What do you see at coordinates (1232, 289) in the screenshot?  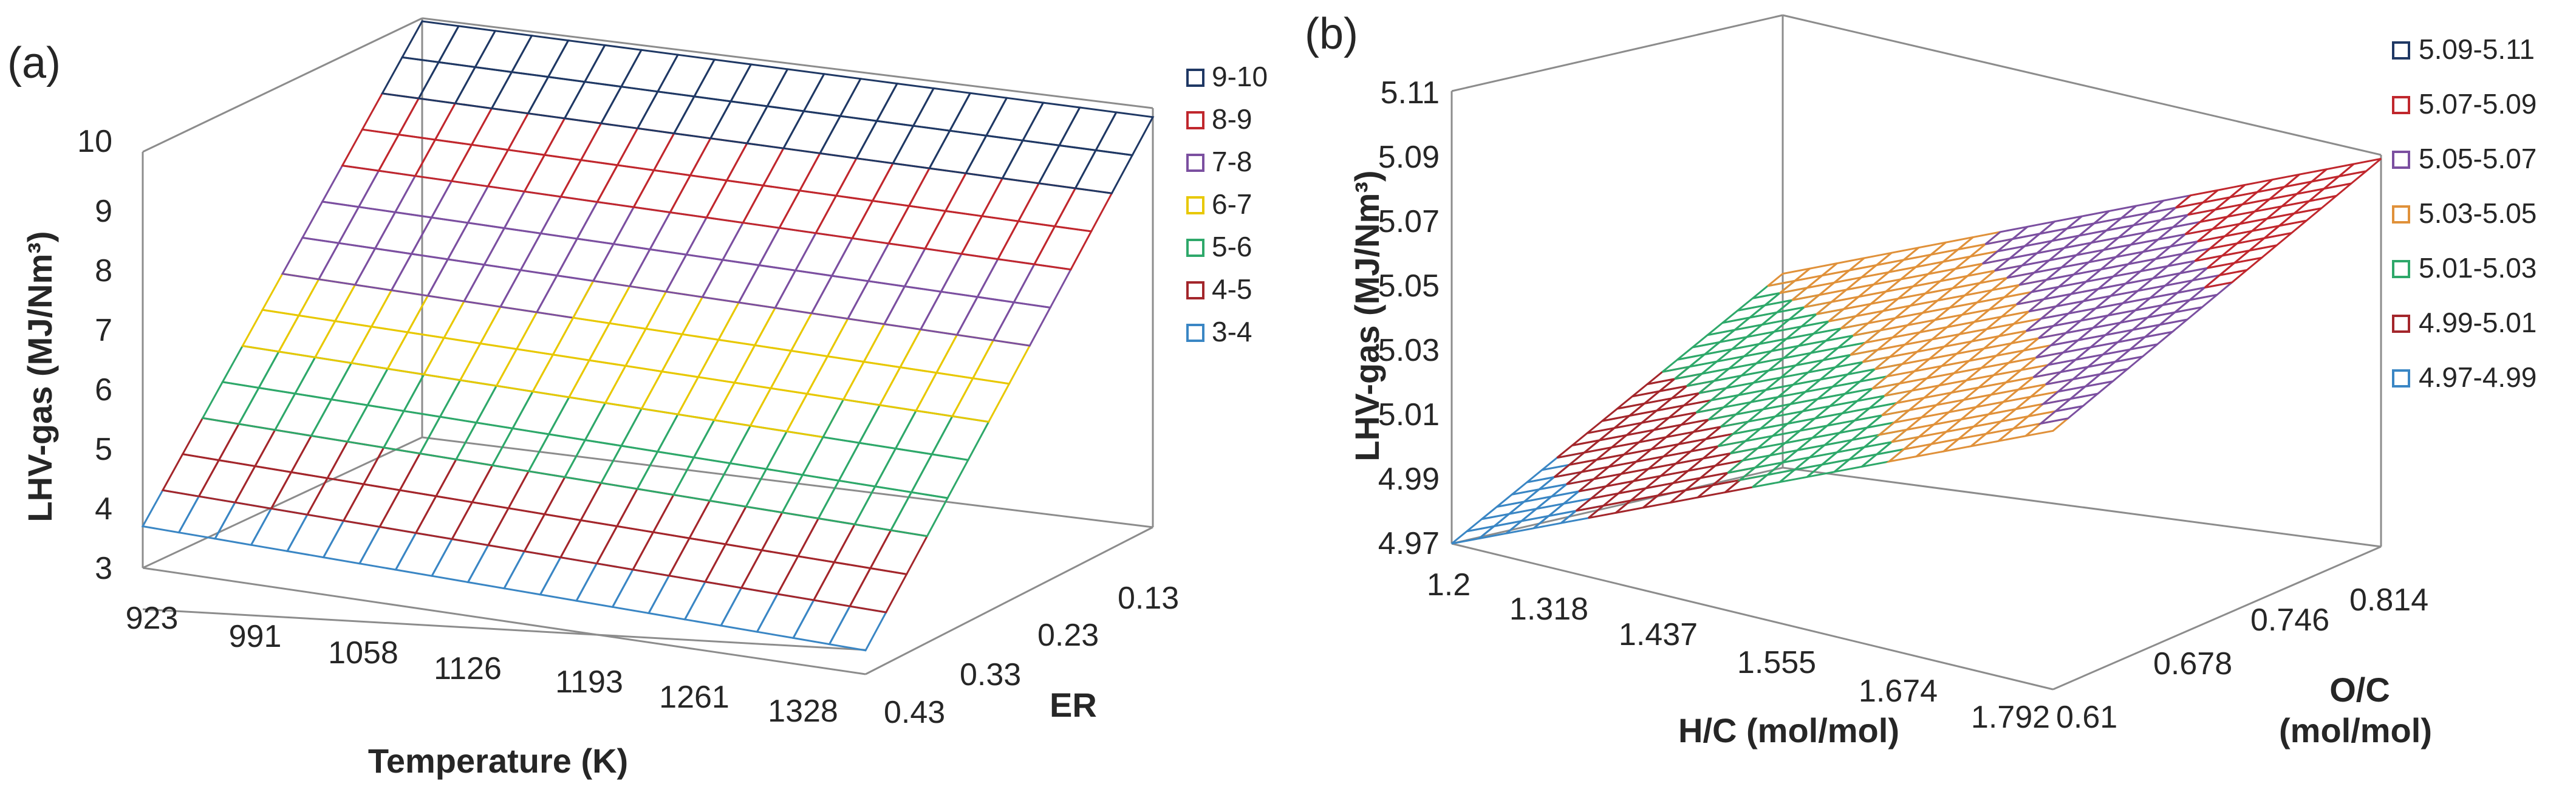 I see `a-legend-label: 4-5` at bounding box center [1232, 289].